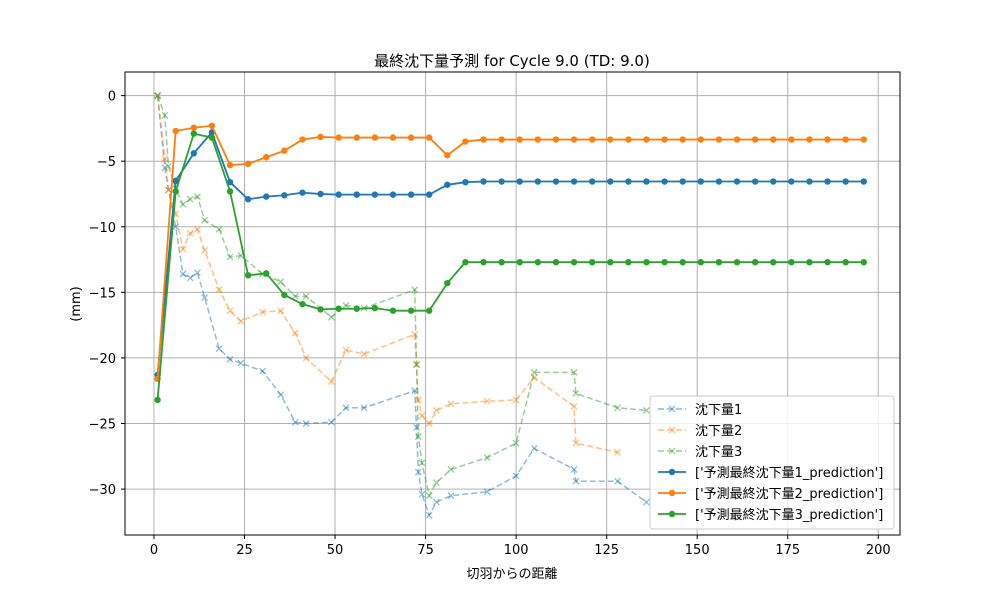  Describe the element at coordinates (512, 61) in the screenshot. I see `chart-title: 最終沈下量予測 for Cycle 9.0 (TD: 9.0)` at that location.